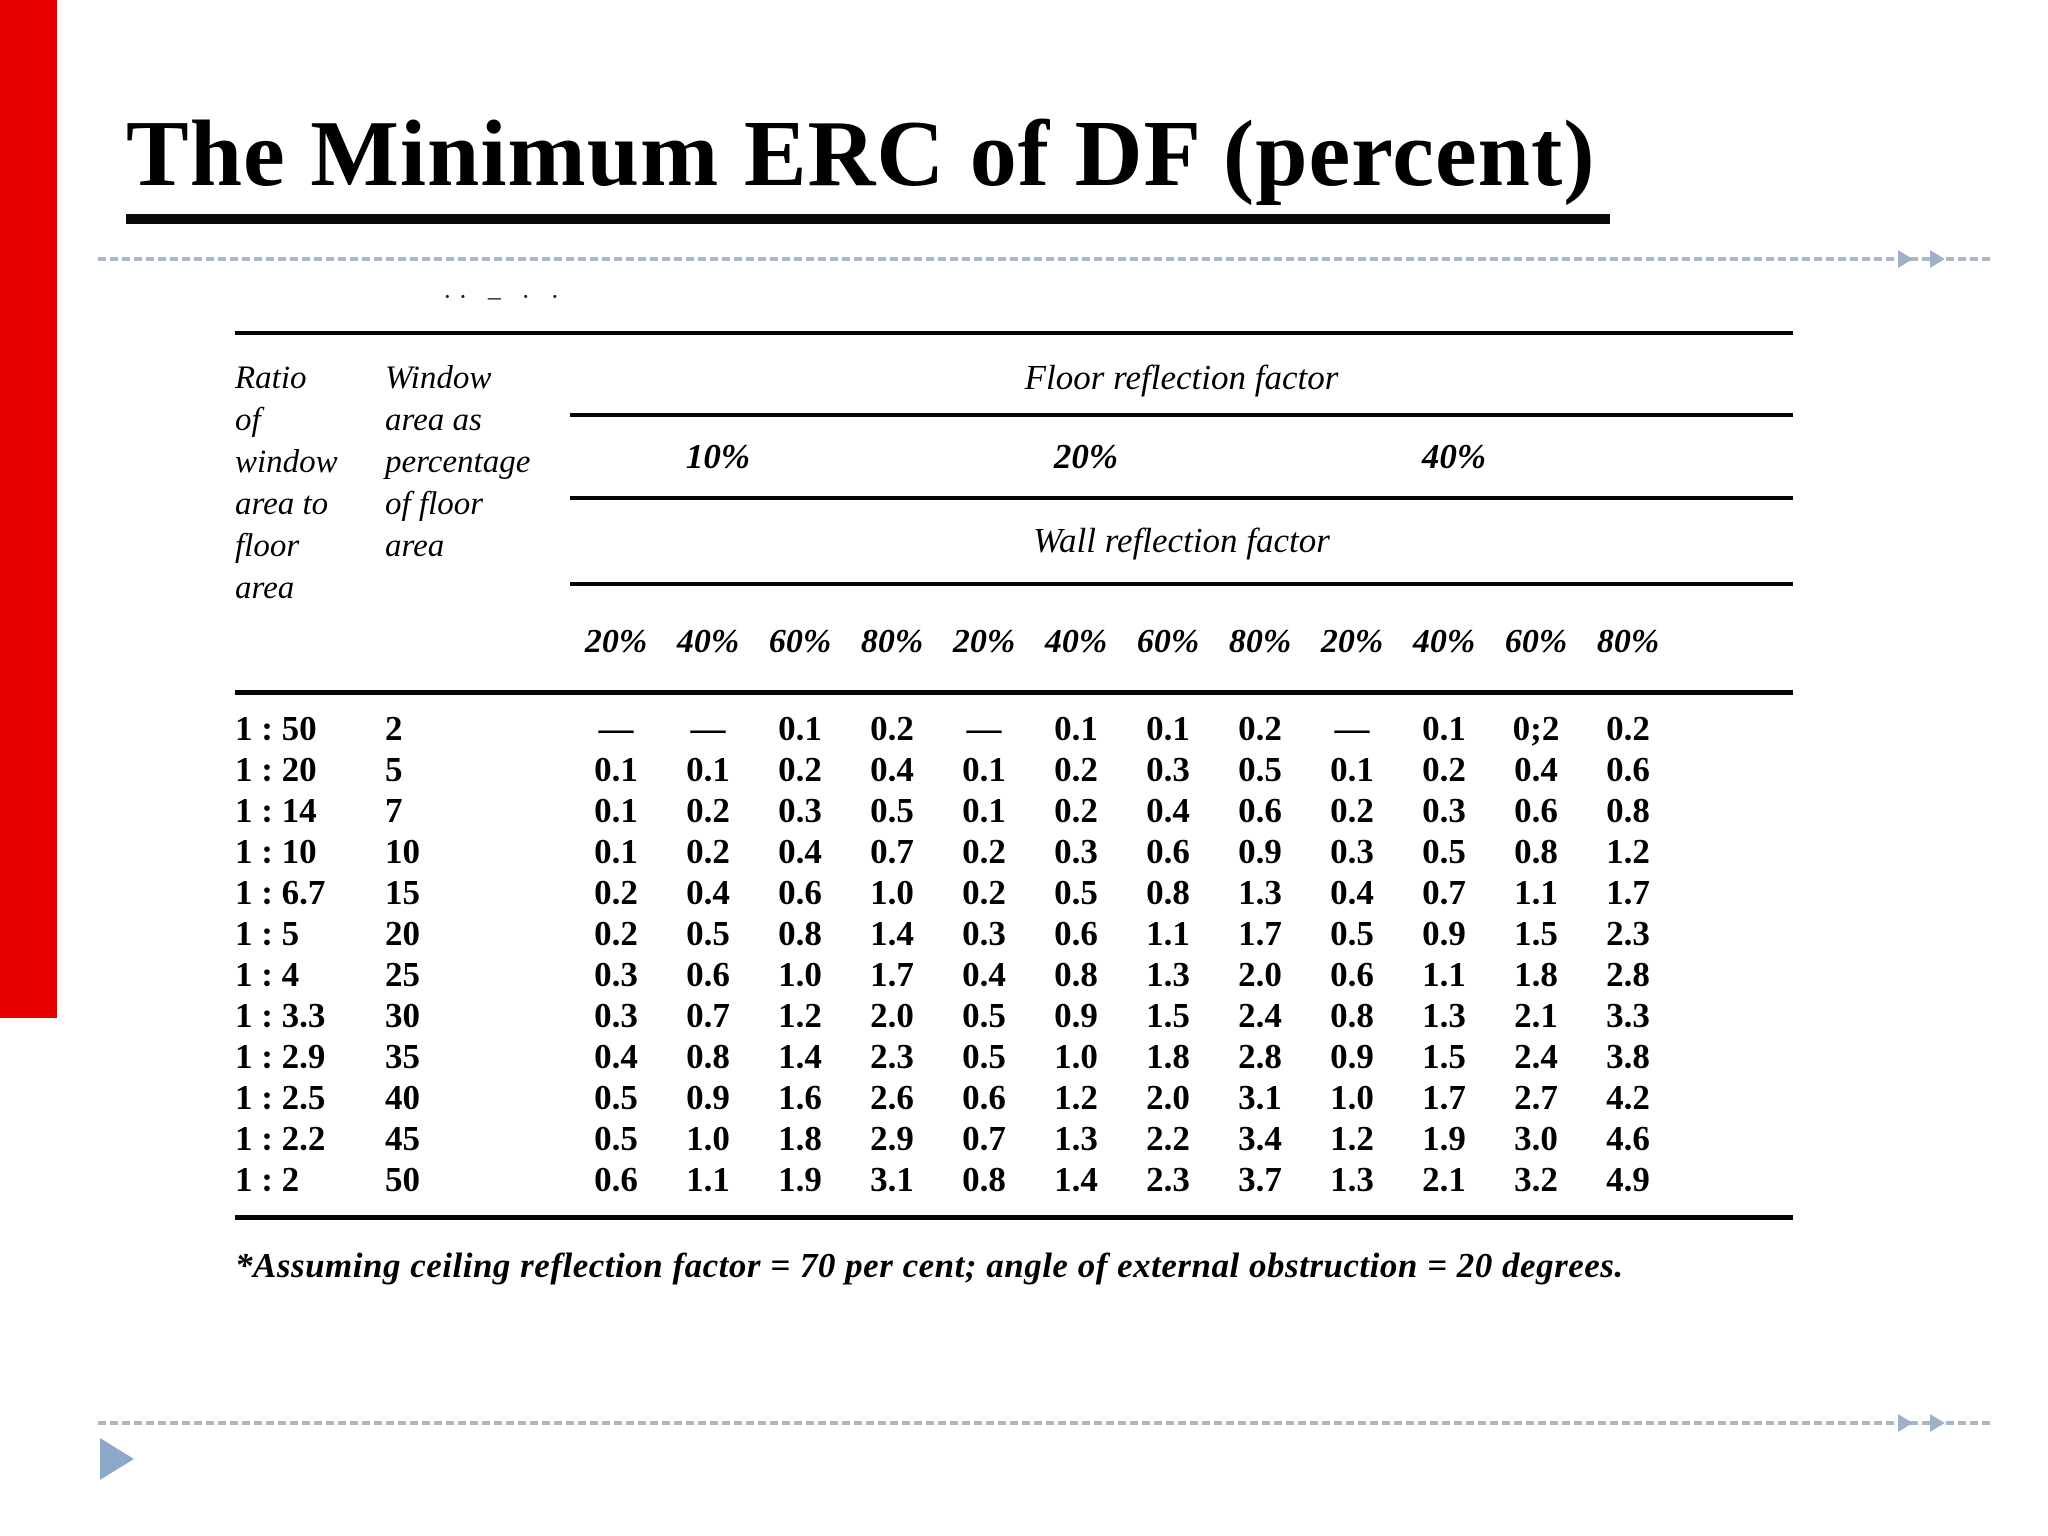 Image resolution: width=2048 pixels, height=1536 pixels. Describe the element at coordinates (394, 769) in the screenshot. I see `window-pct-cell: 5` at that location.